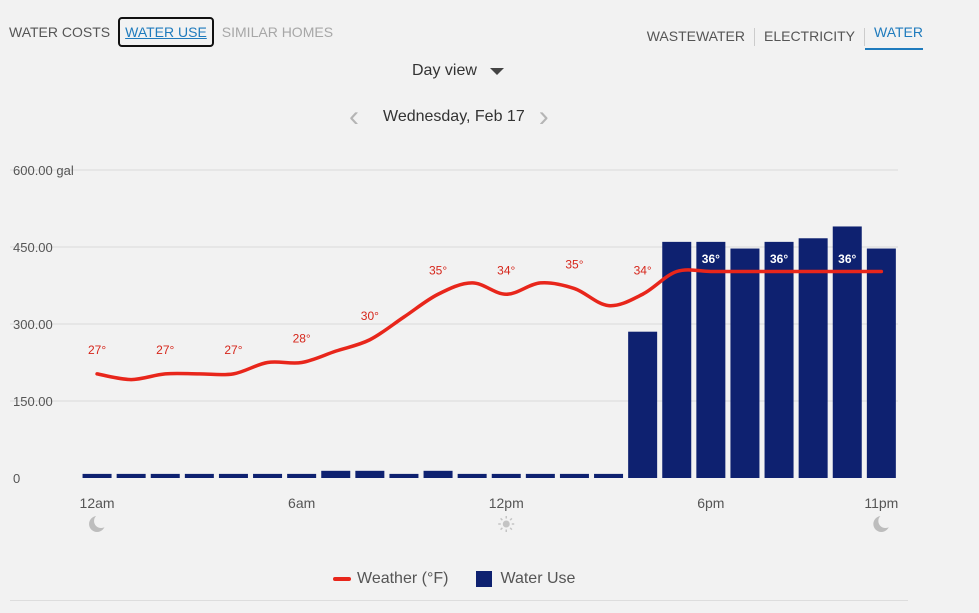 The width and height of the screenshot is (979, 613). What do you see at coordinates (33, 324) in the screenshot?
I see `y-tick-label: 300.00` at bounding box center [33, 324].